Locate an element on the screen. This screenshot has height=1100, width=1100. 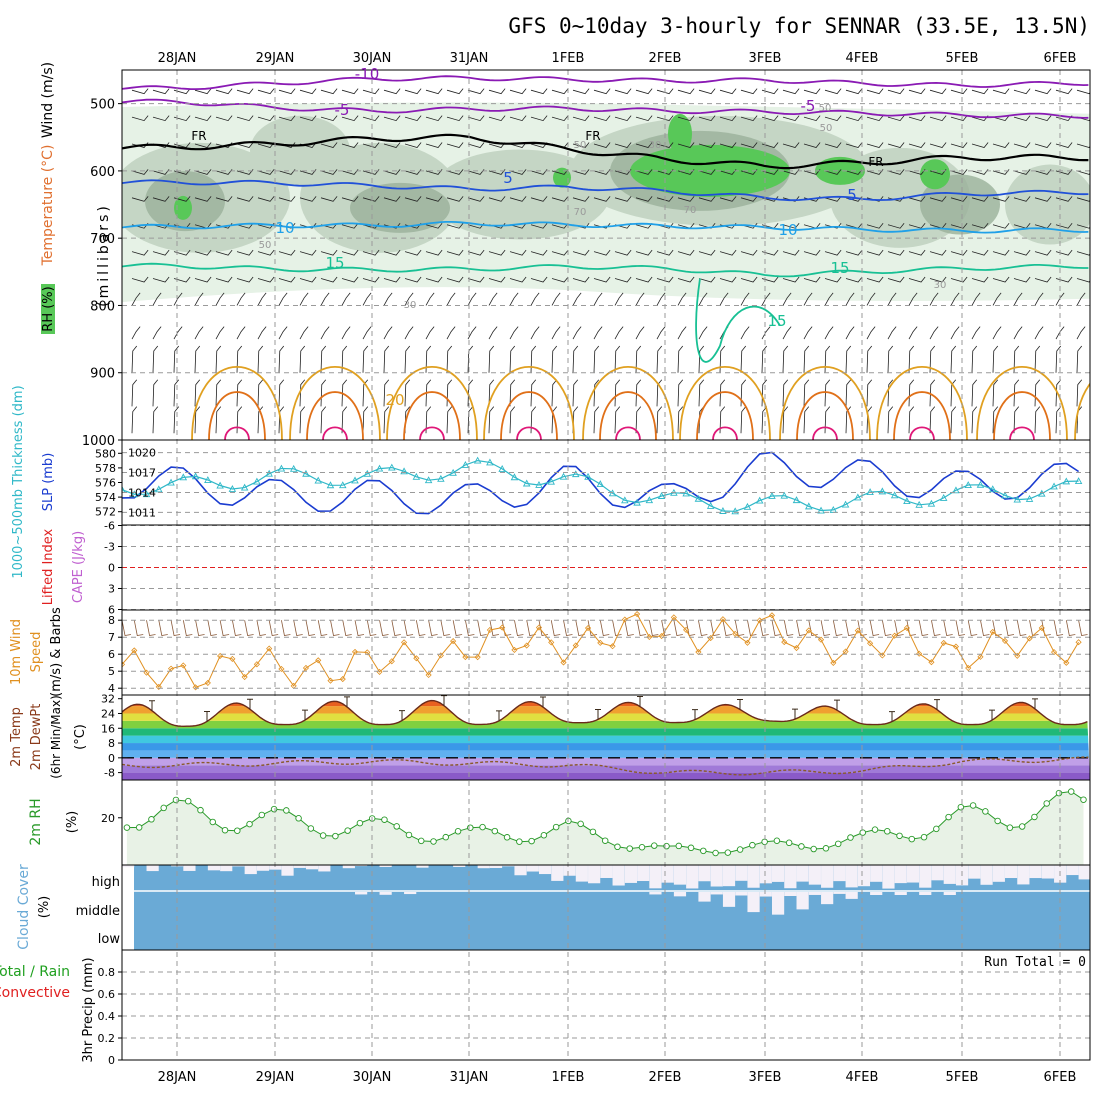
date-label-bottom: 1FEB is located at coordinates (568, 1077).